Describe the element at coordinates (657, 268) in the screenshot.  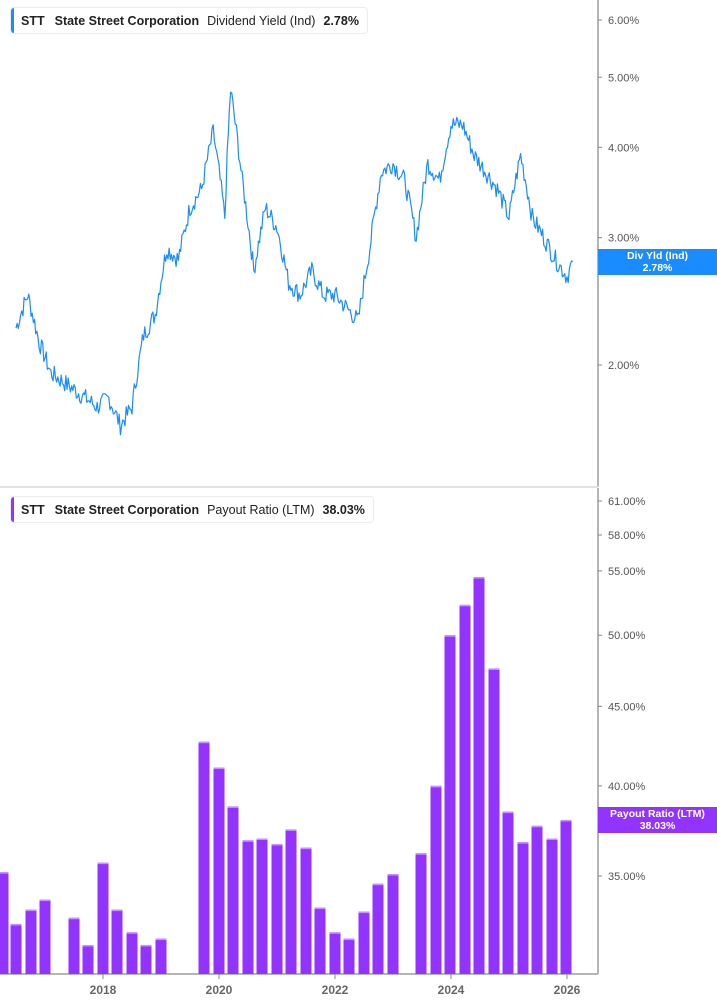
I see `tag-value: 2.78%` at that location.